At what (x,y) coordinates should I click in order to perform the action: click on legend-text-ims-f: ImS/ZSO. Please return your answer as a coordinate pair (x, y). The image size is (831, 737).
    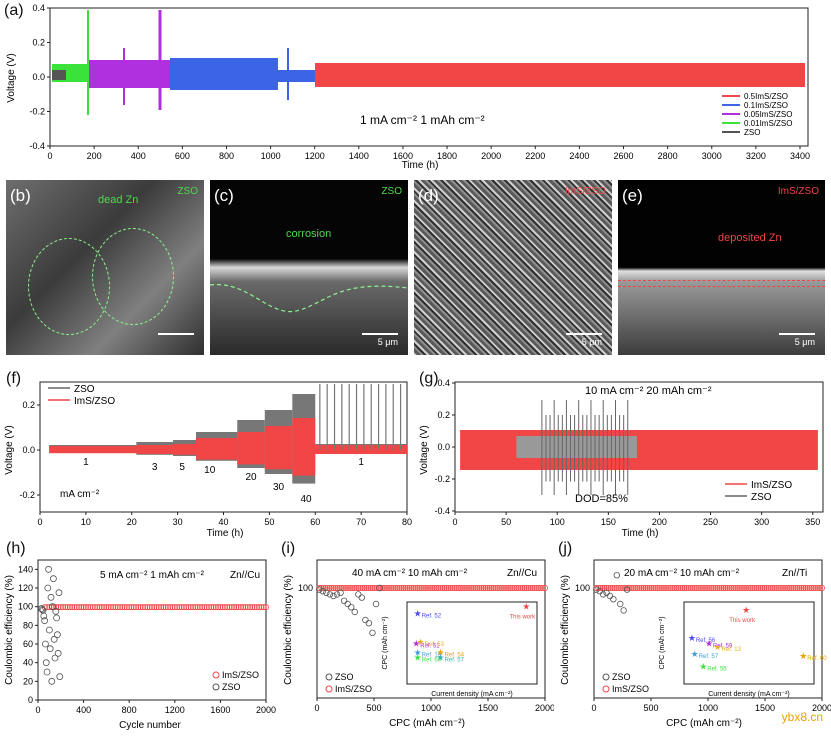
    Looking at the image, I should click on (94, 401).